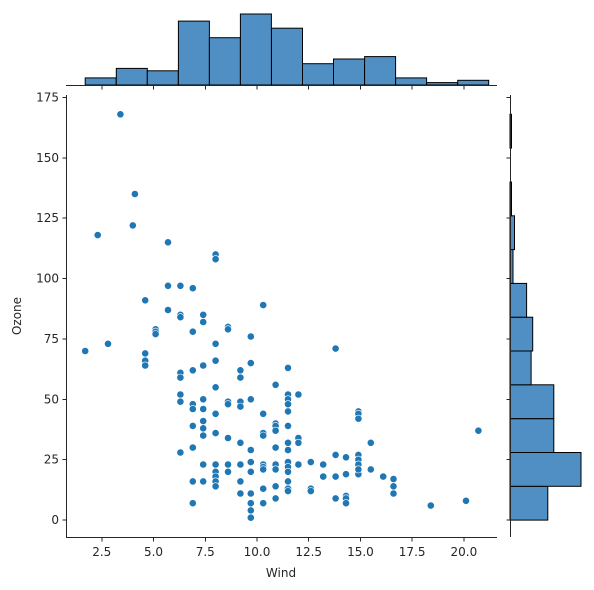 The height and width of the screenshot is (590, 594). What do you see at coordinates (51, 339) in the screenshot?
I see `y-tick-label: 75` at bounding box center [51, 339].